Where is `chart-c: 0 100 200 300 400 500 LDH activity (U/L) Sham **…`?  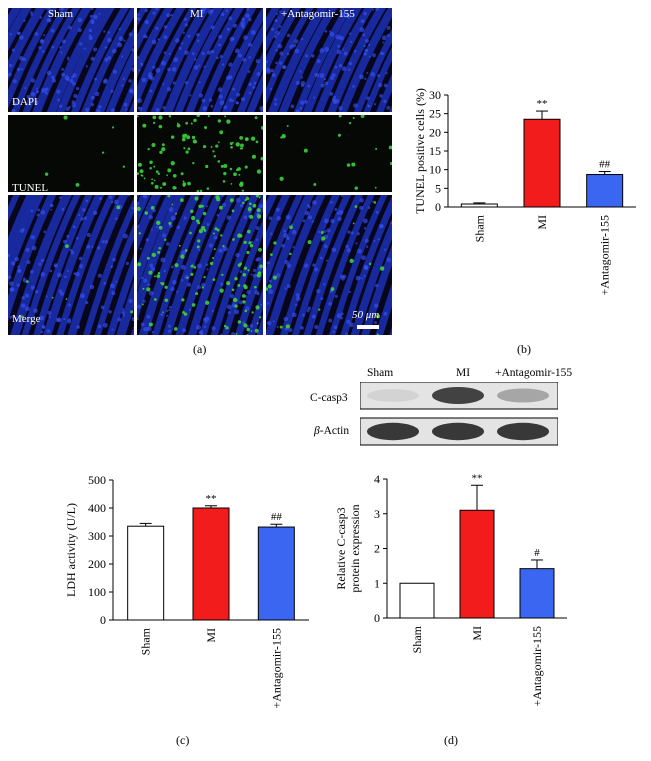 chart-c: 0 100 200 300 400 500 LDH activity (U/L) Sham **… is located at coordinates (186, 591).